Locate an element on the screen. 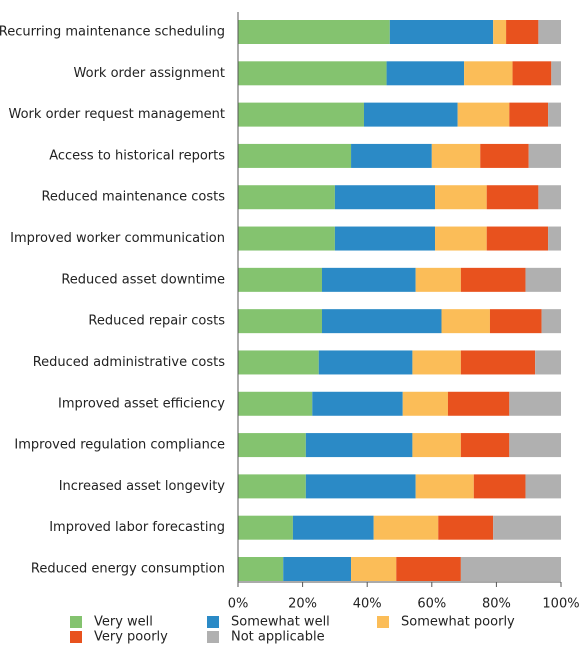 Image resolution: width=580 pixels, height=652 pixels. category-label: Reduced administrative costs is located at coordinates (129, 362).